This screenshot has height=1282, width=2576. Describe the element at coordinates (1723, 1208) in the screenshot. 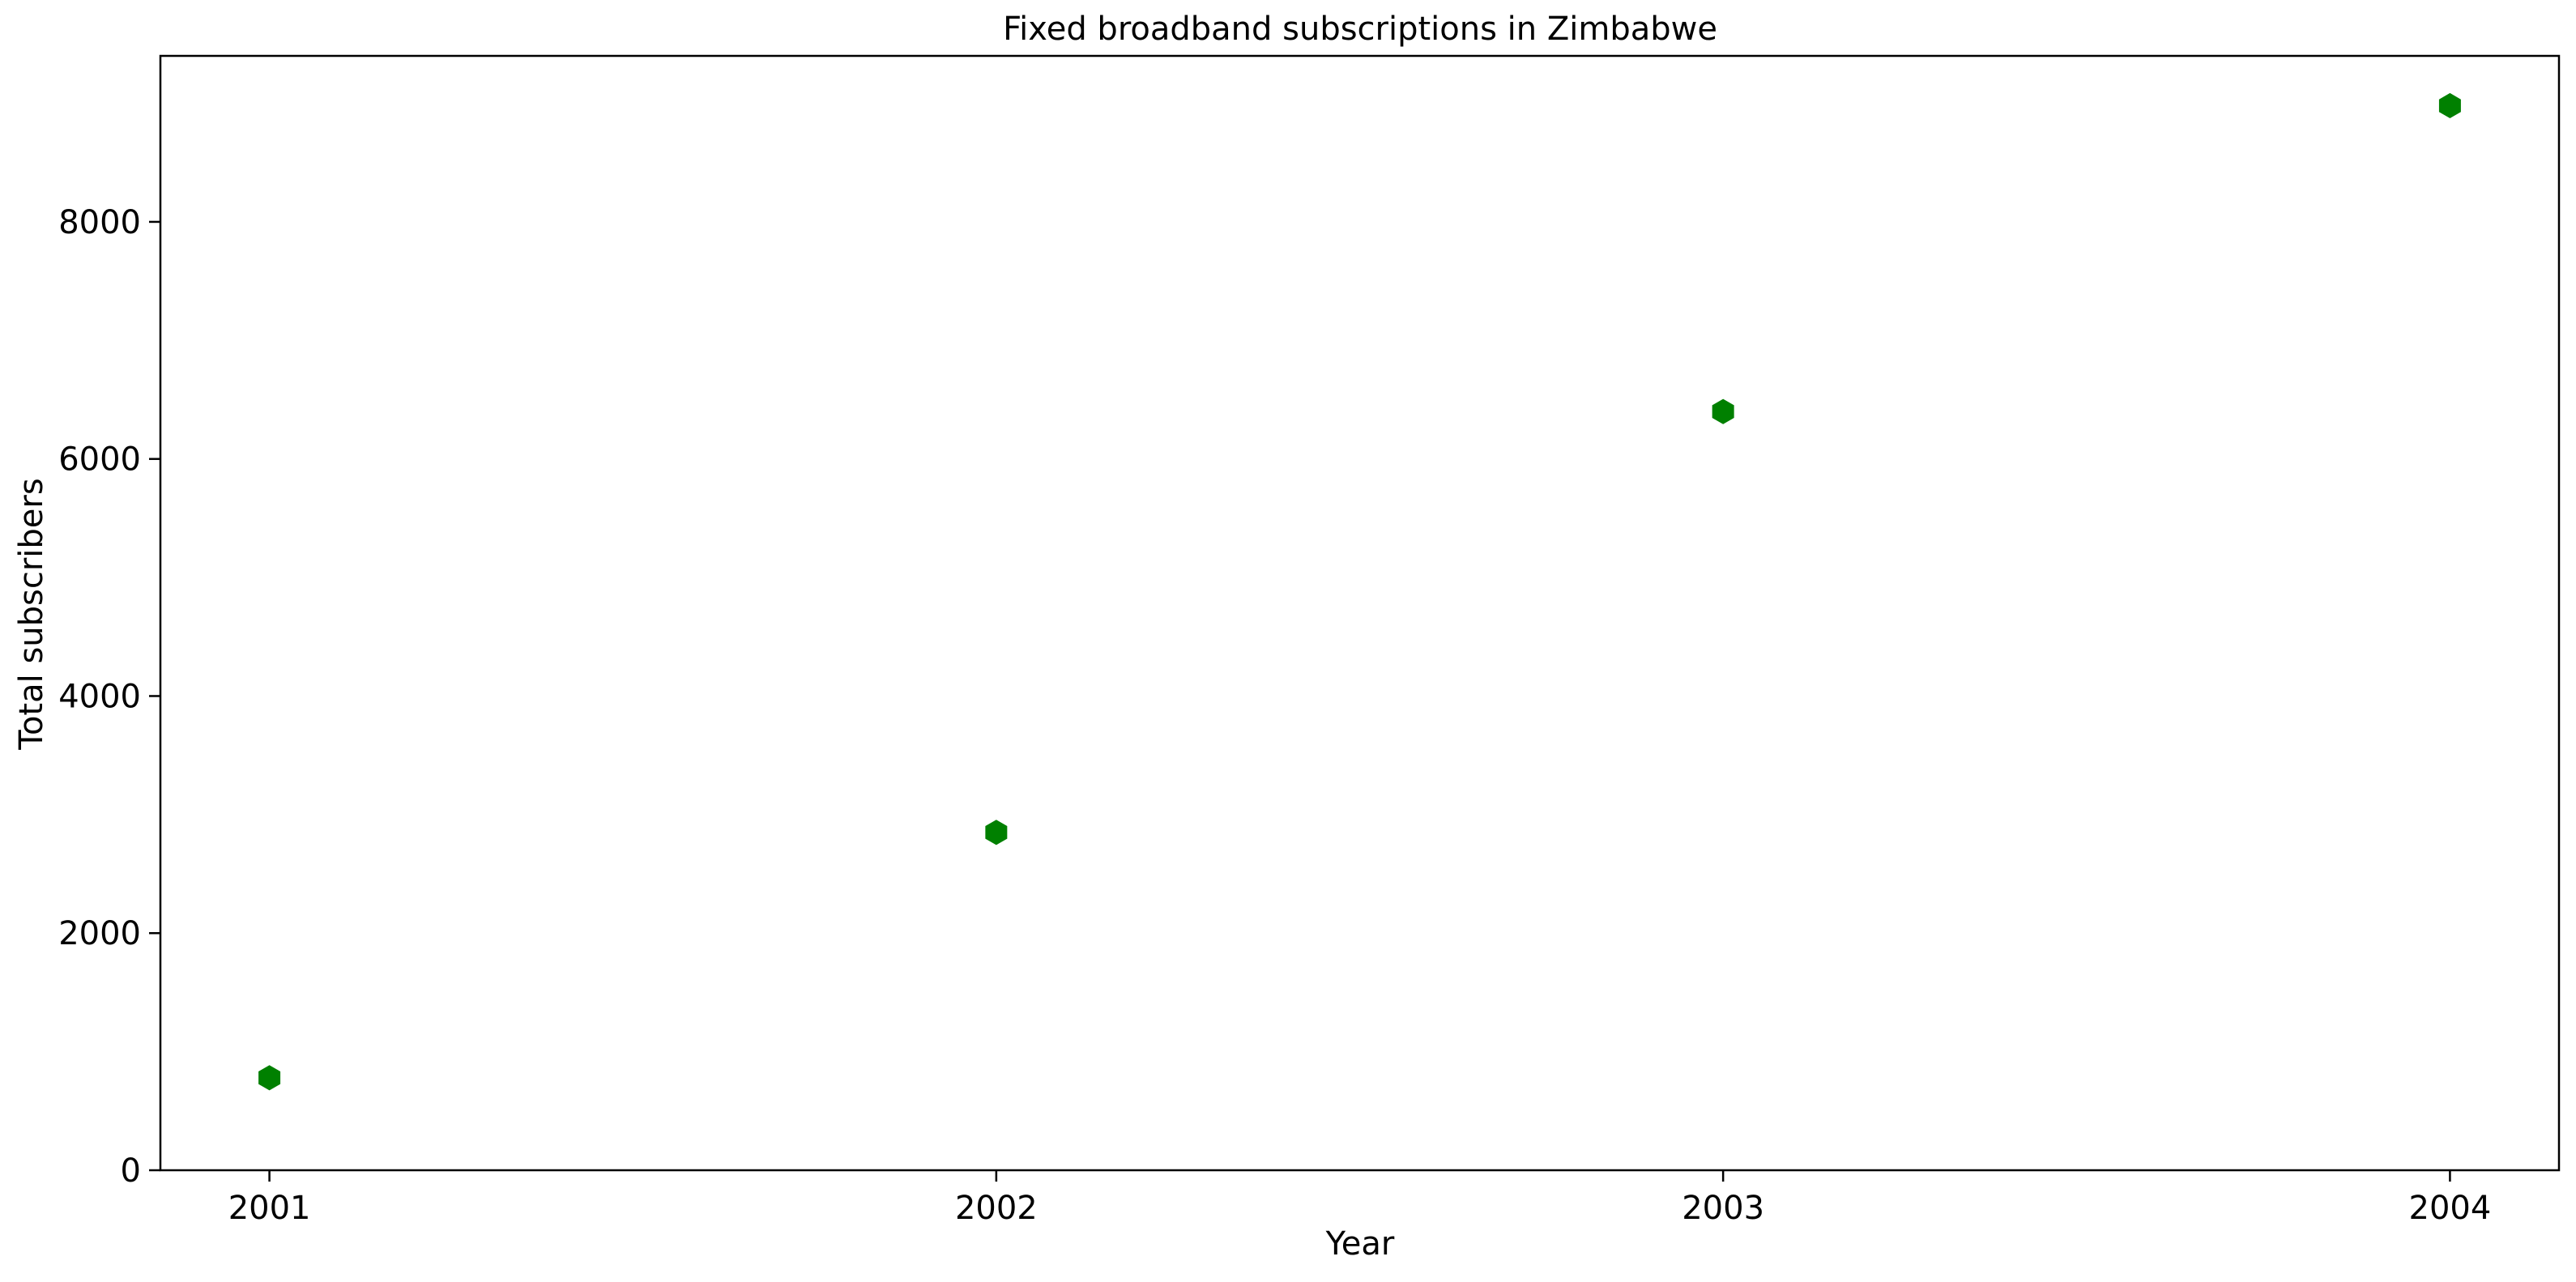

I see `x-tick-label: 2003` at that location.